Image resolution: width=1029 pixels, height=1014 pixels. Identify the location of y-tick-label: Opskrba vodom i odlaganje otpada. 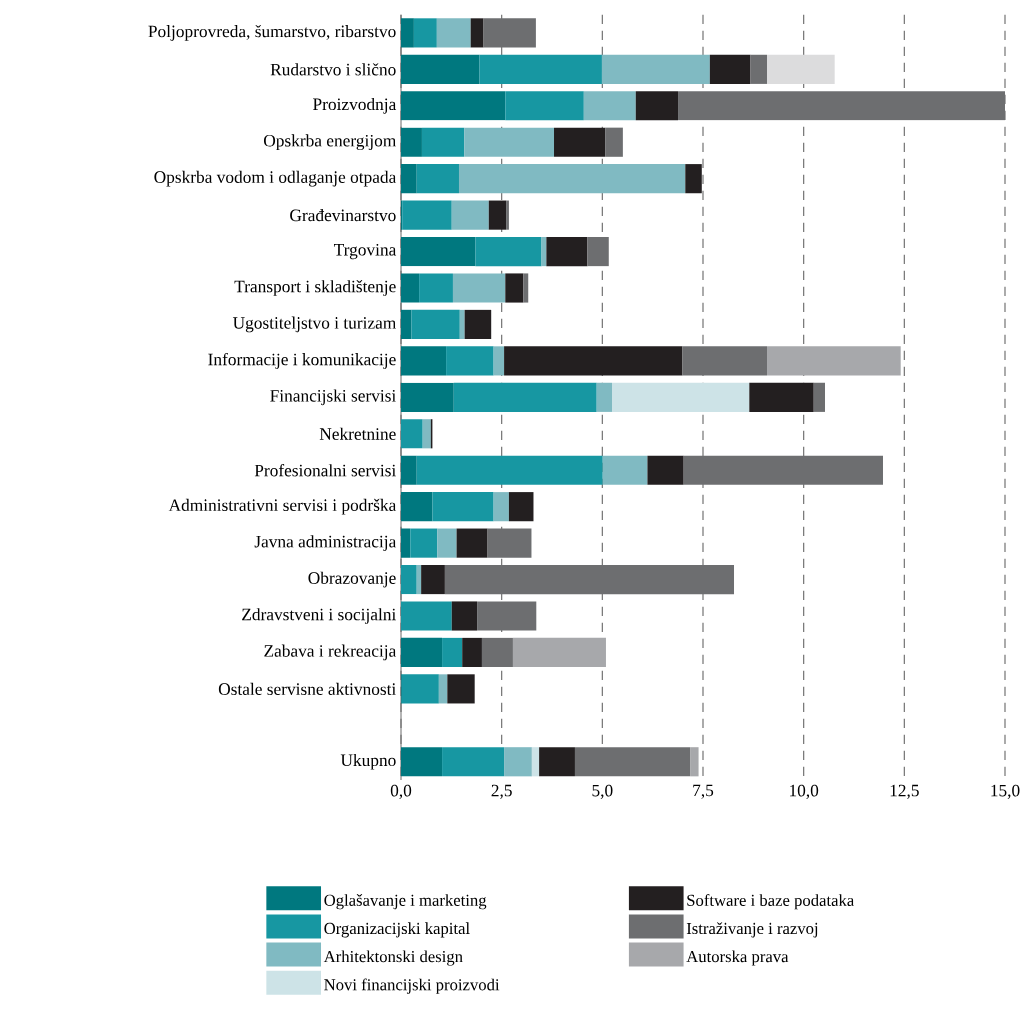
(275, 178).